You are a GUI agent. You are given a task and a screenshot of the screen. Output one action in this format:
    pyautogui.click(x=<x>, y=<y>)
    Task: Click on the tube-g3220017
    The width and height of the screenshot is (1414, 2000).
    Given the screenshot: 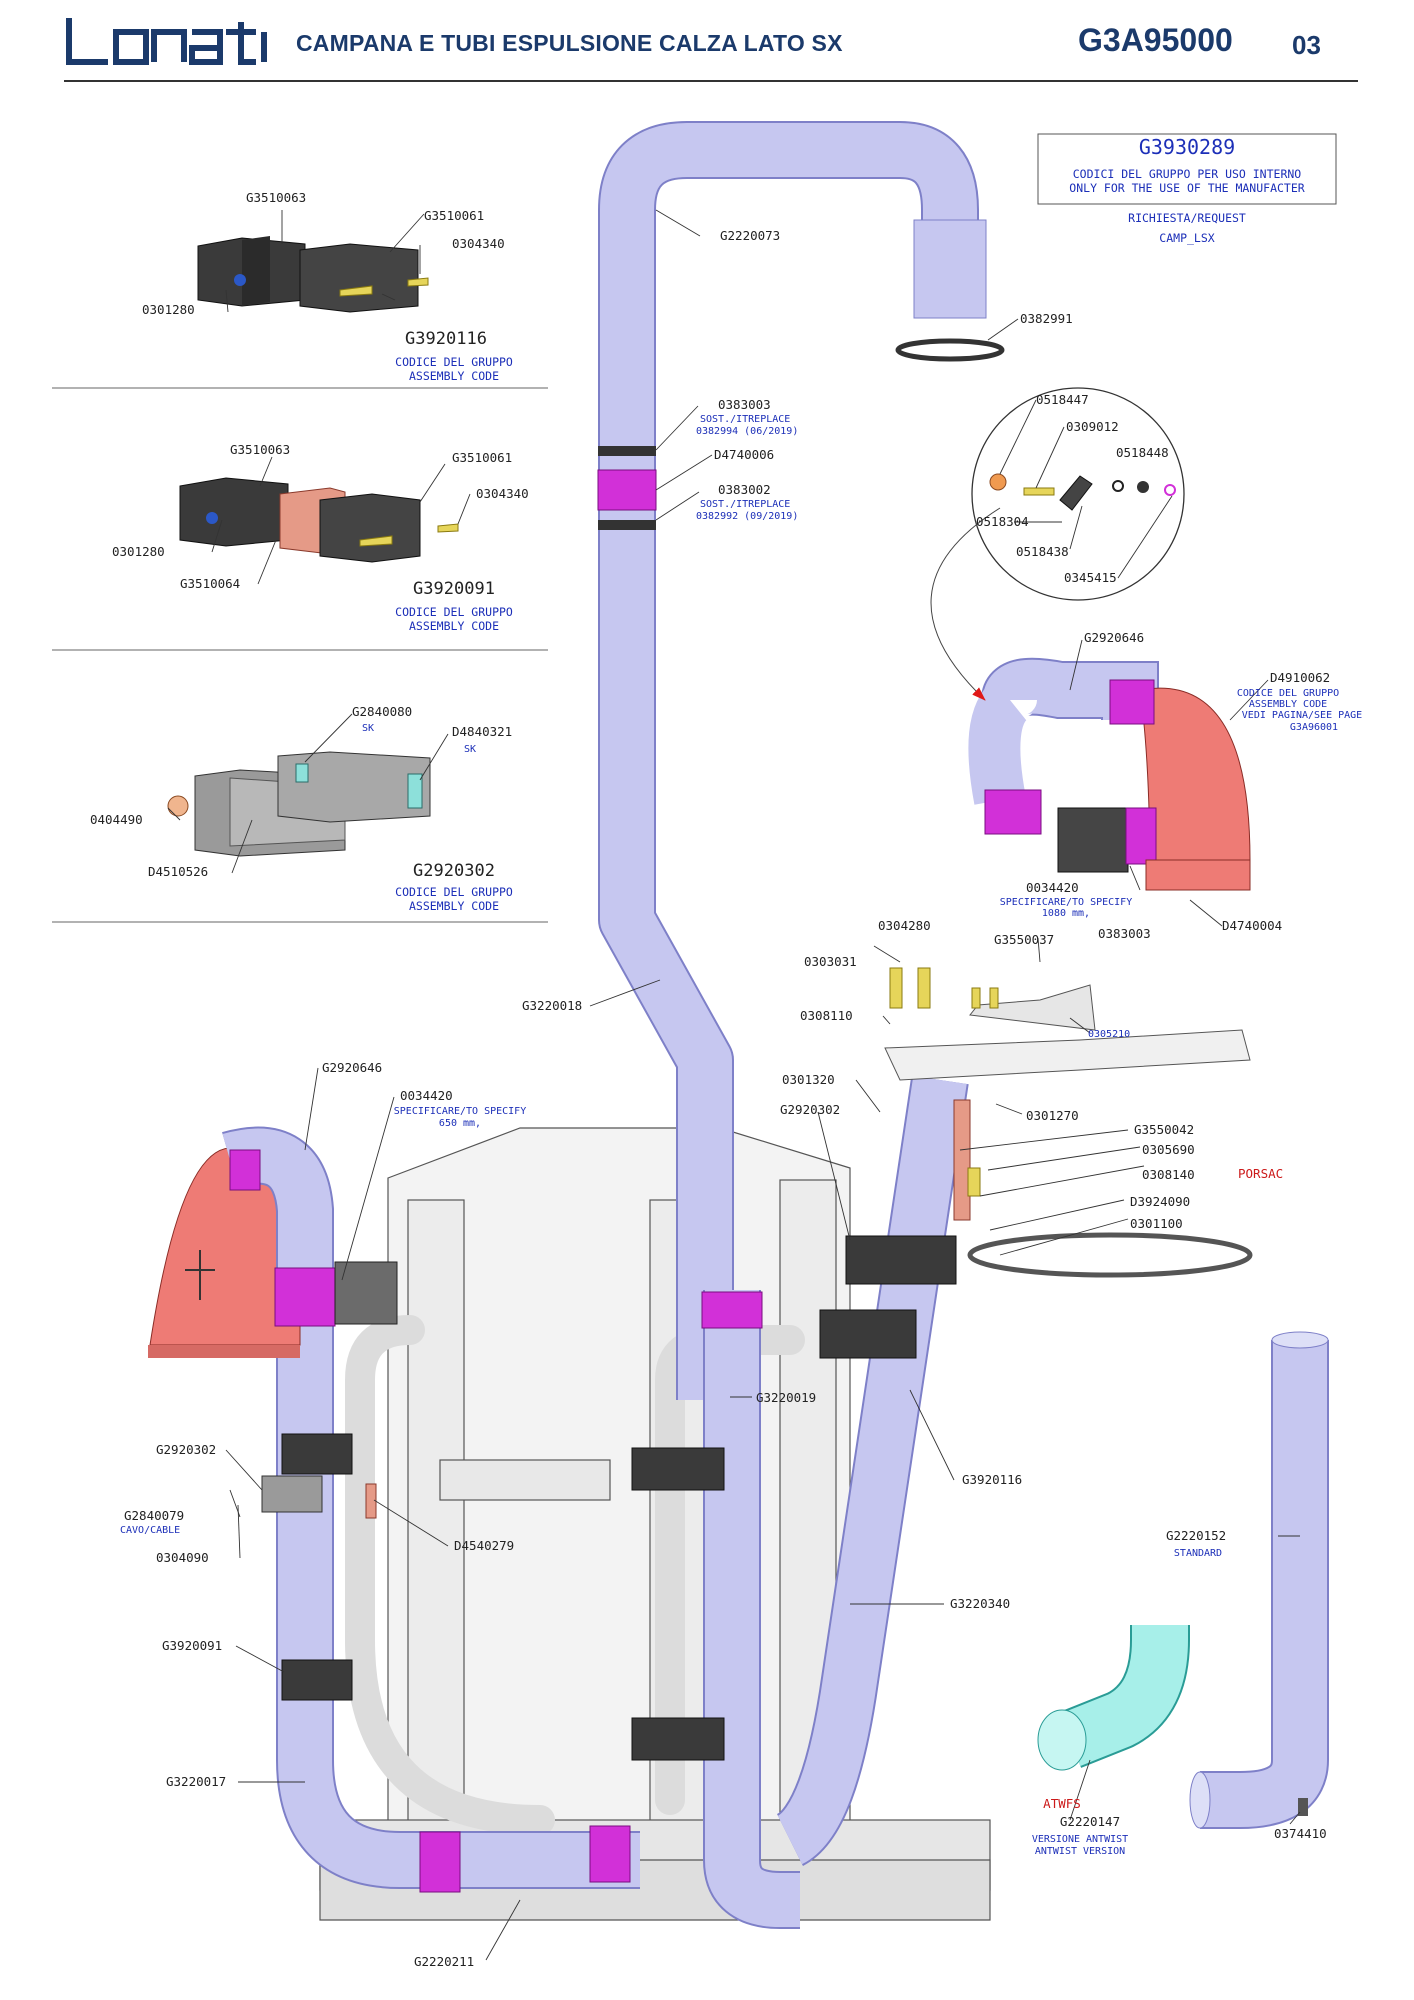 What is the action you would take?
    pyautogui.click(x=458, y=1584)
    